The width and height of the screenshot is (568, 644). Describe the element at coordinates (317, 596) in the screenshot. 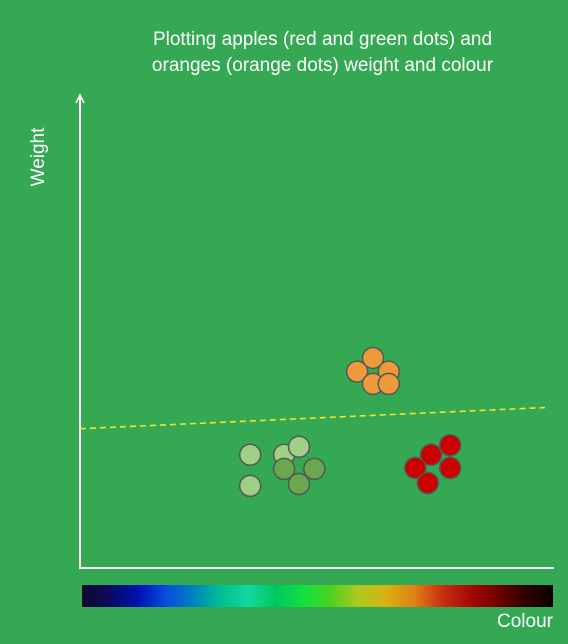

I see `colour-bar` at that location.